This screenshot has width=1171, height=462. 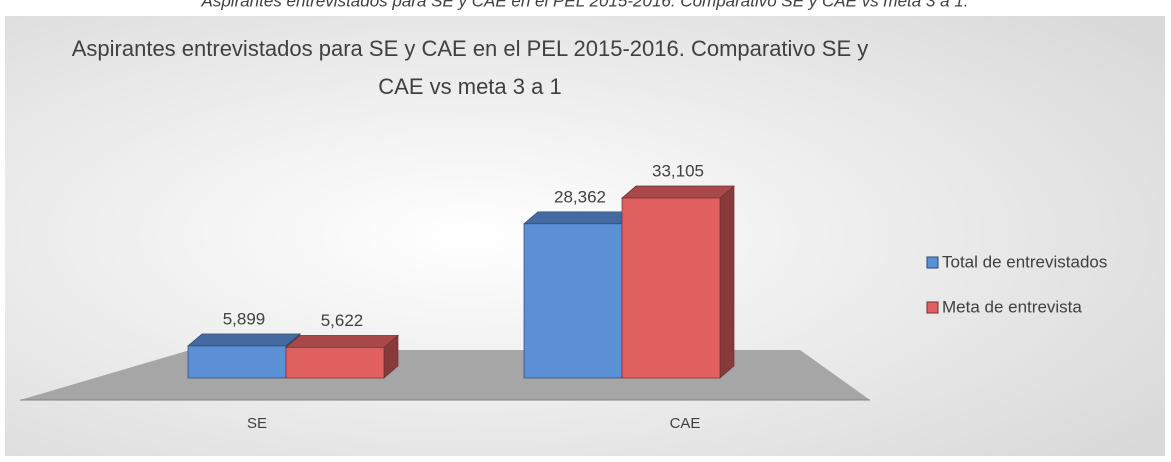 I want to click on bar-side, so click(x=727, y=282).